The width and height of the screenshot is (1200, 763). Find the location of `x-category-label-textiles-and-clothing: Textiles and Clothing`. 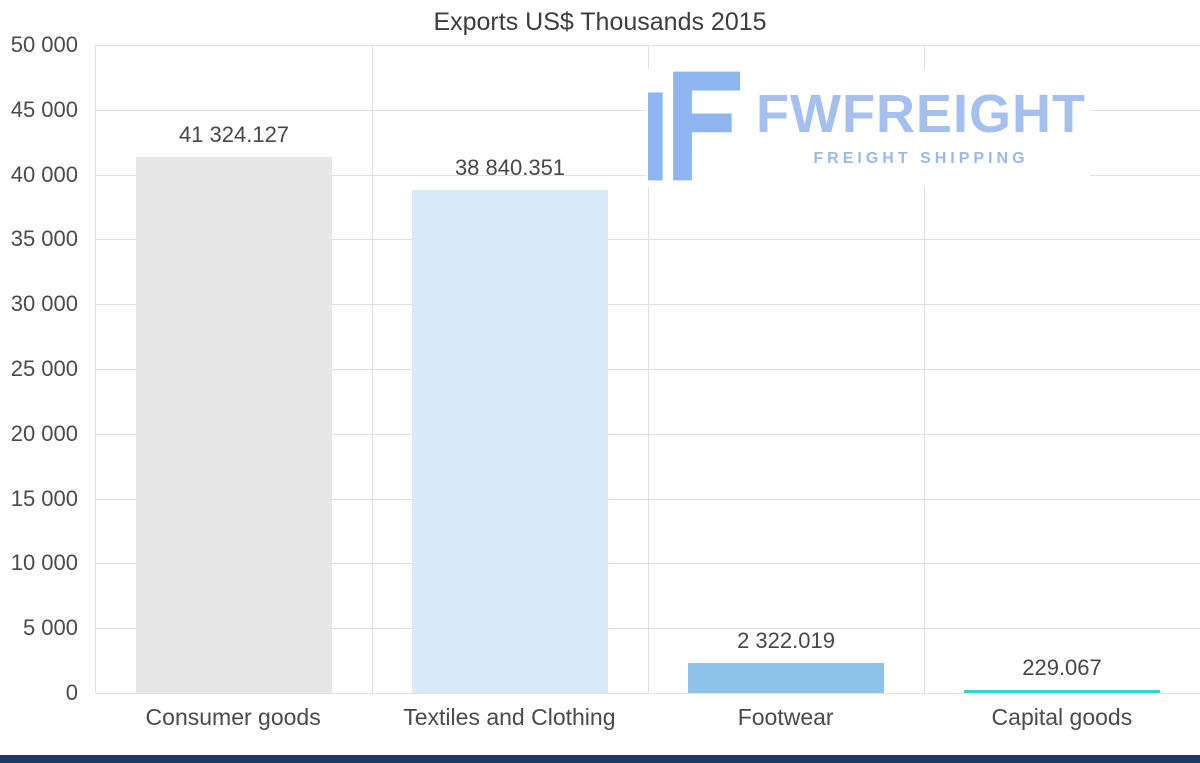

x-category-label-textiles-and-clothing: Textiles and Clothing is located at coordinates (509, 717).